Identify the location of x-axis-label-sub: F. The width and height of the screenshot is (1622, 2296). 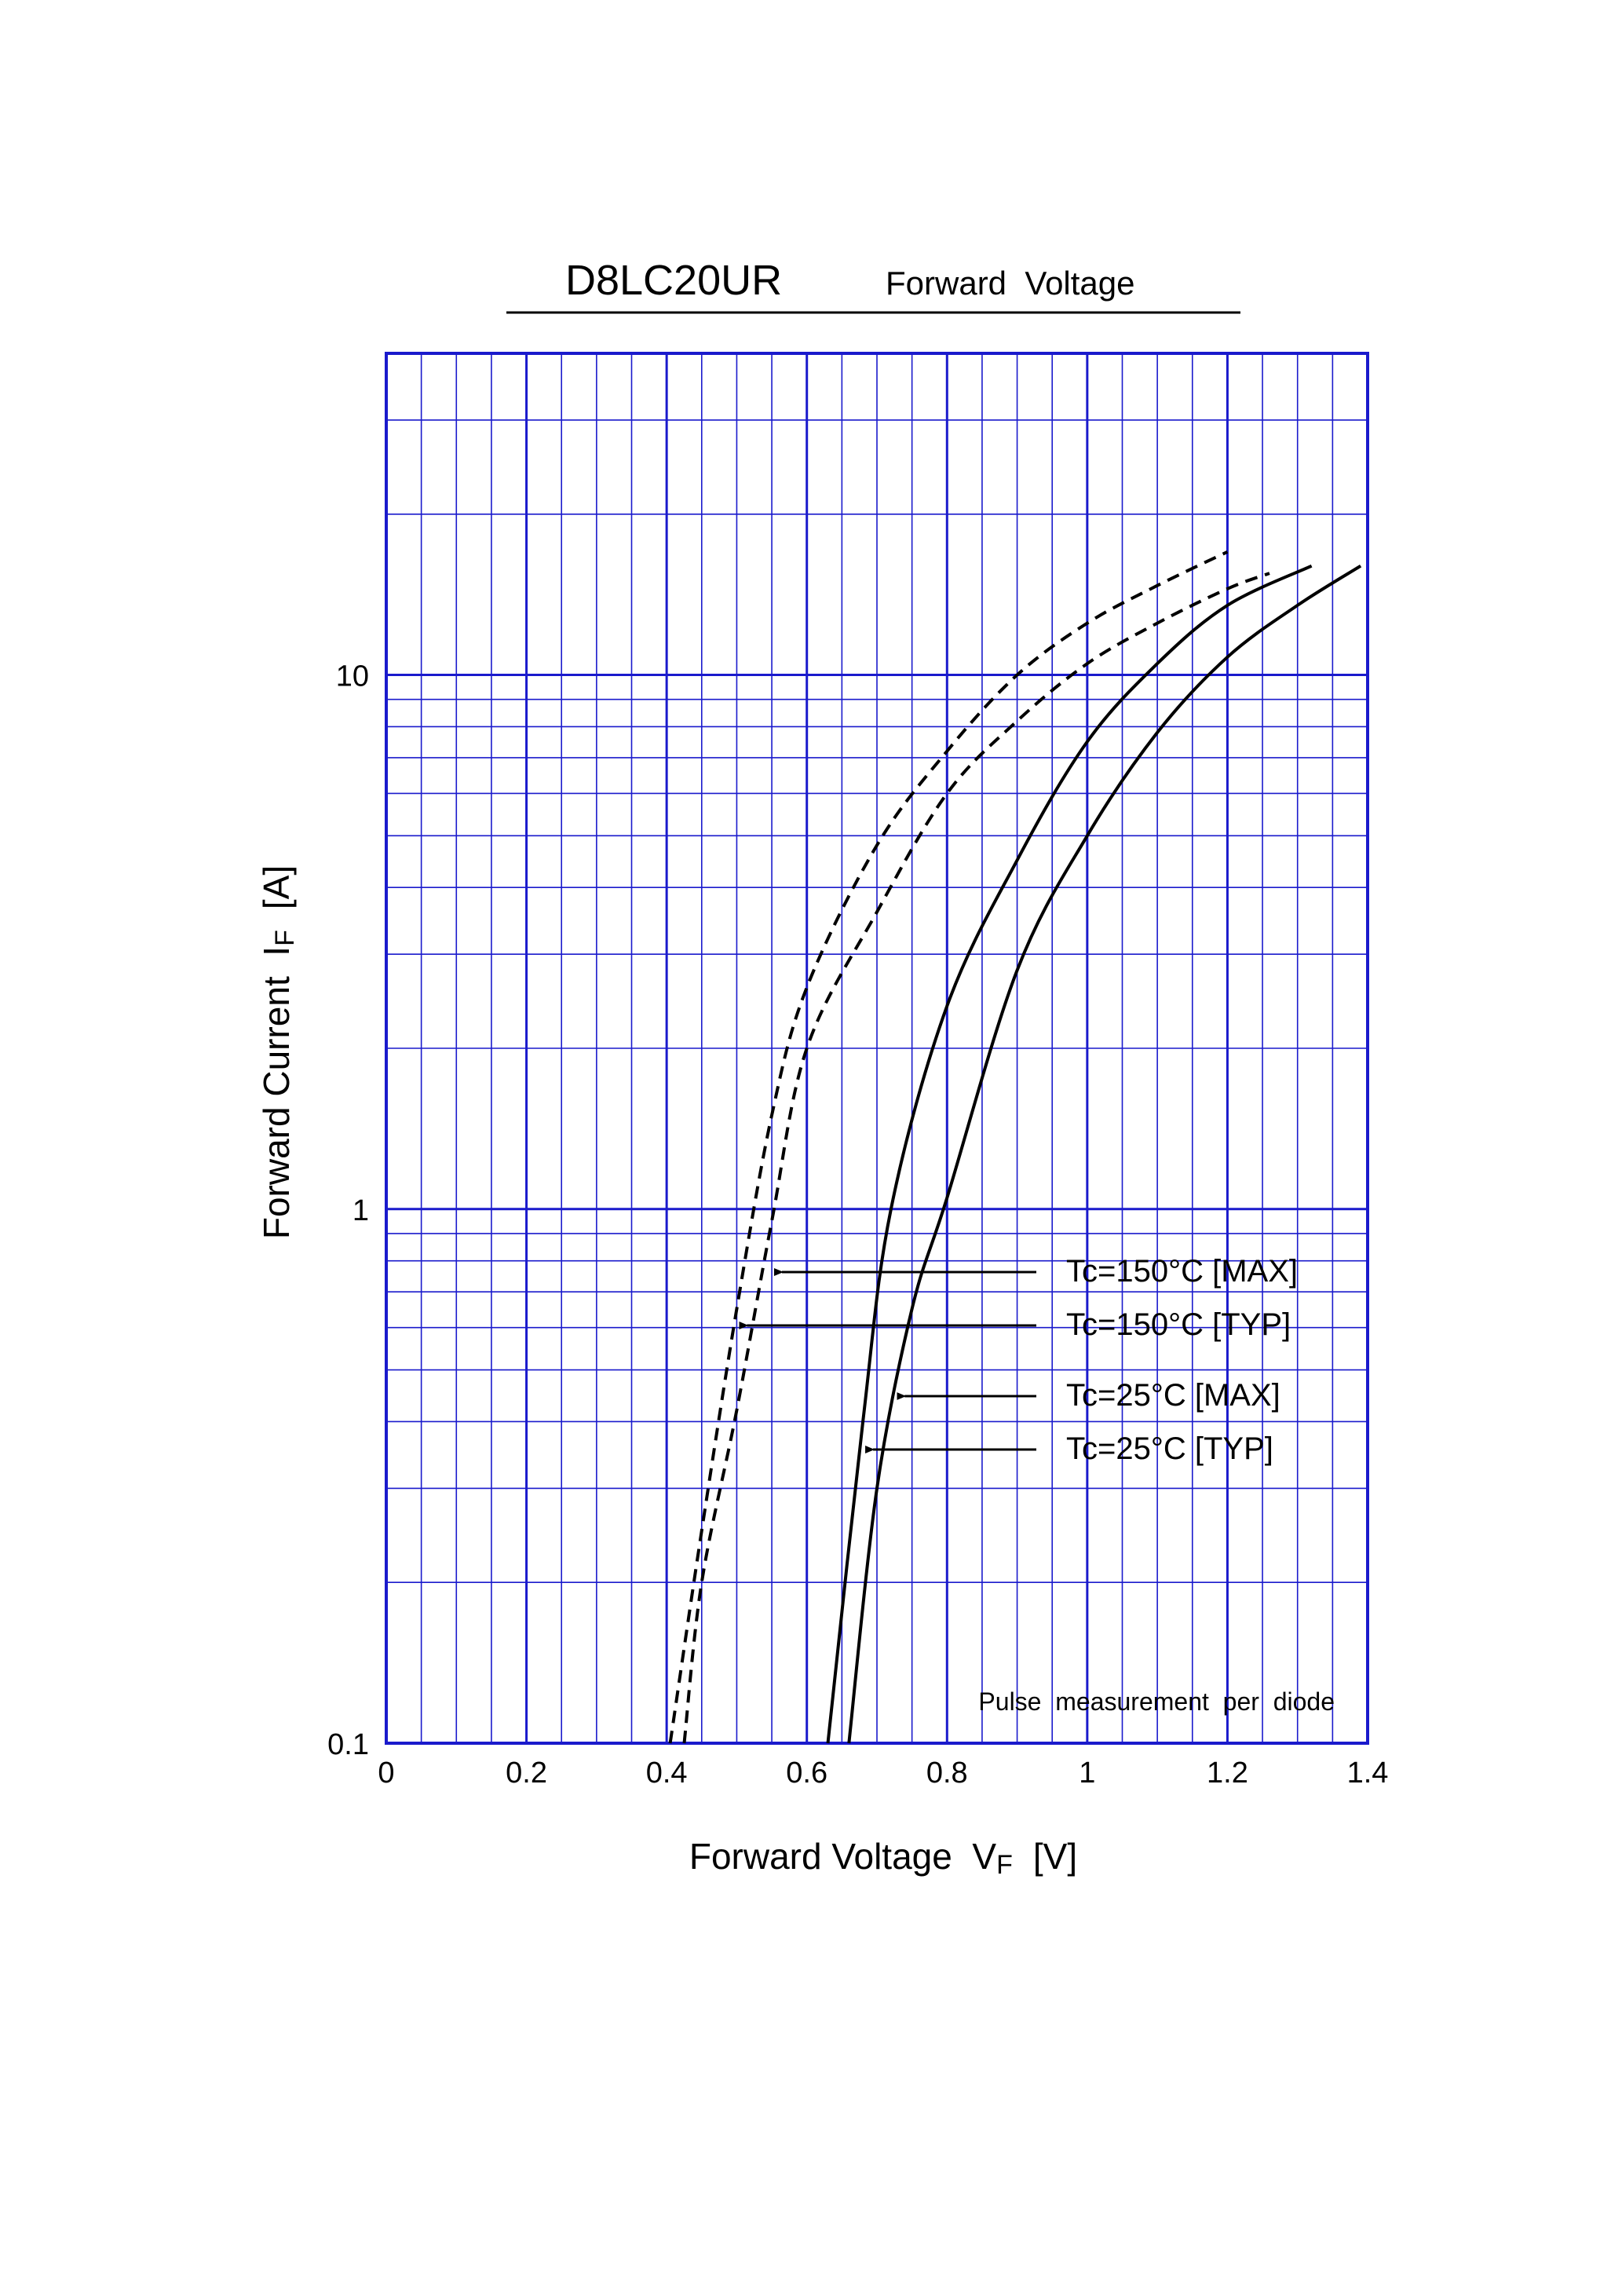
(1005, 1865).